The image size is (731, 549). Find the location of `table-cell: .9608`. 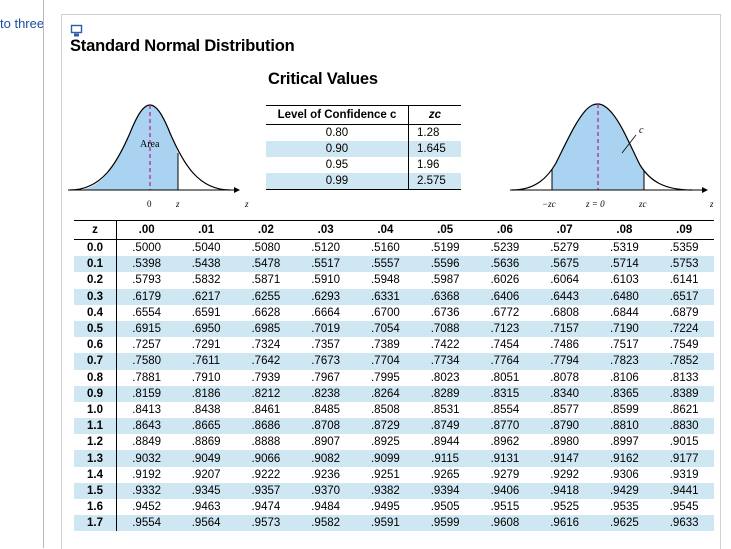

table-cell: .9608 is located at coordinates (505, 523).